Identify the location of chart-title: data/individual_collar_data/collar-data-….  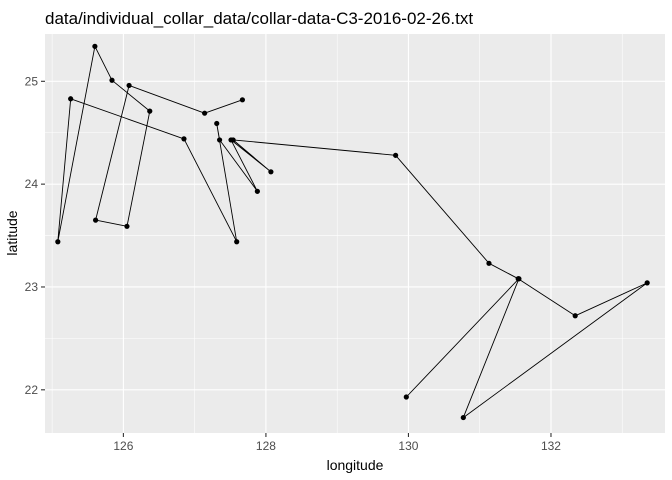
(259, 18).